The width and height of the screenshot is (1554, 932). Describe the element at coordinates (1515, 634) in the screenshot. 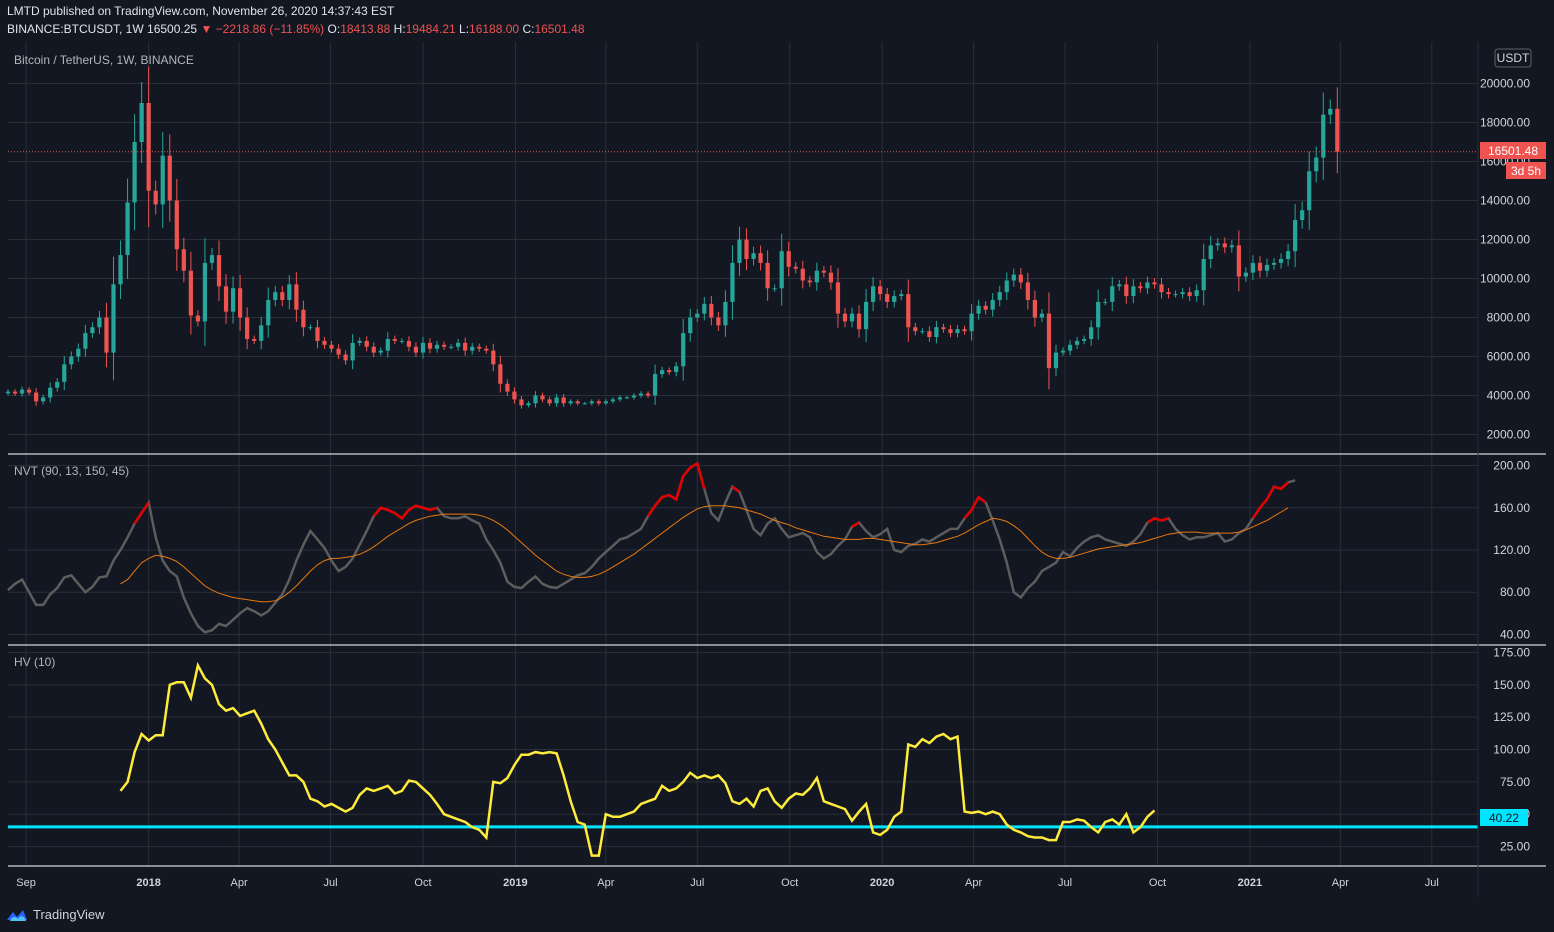

I see `y-tick-label: 40.00` at that location.